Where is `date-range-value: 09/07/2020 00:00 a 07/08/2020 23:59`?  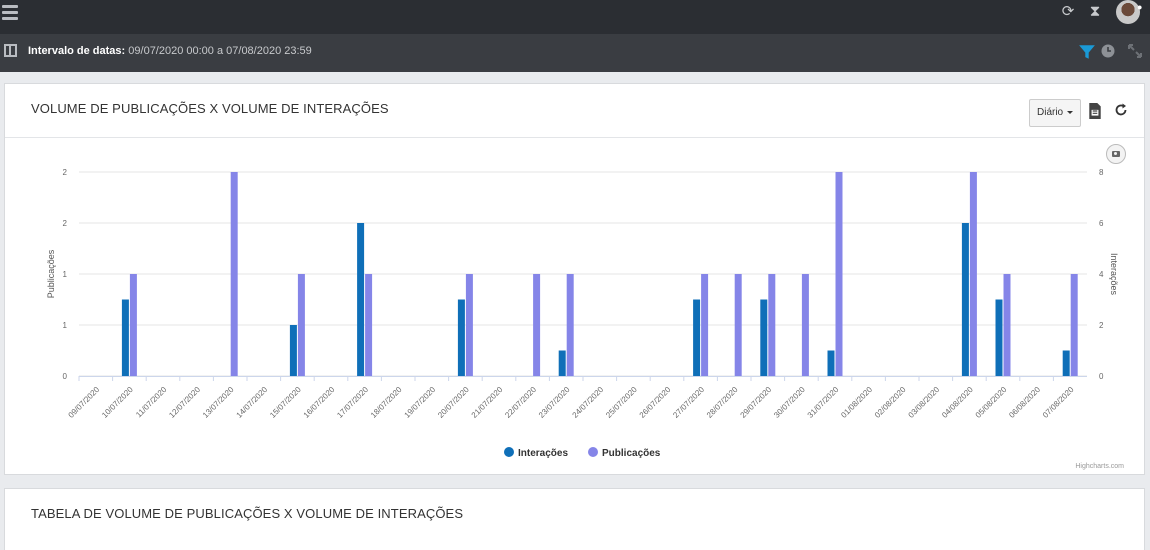
date-range-value: 09/07/2020 00:00 a 07/08/2020 23:59 is located at coordinates (220, 51).